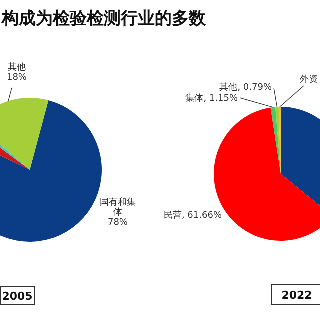  What do you see at coordinates (104, 19) in the screenshot?
I see `chart-title: 构成为检验检测行业的多数` at bounding box center [104, 19].